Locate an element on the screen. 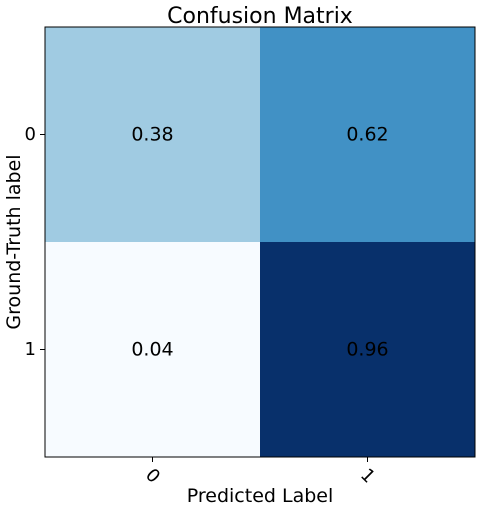 Image resolution: width=480 pixels, height=512 pixels. y-tick-label-1: 1 is located at coordinates (30, 349).